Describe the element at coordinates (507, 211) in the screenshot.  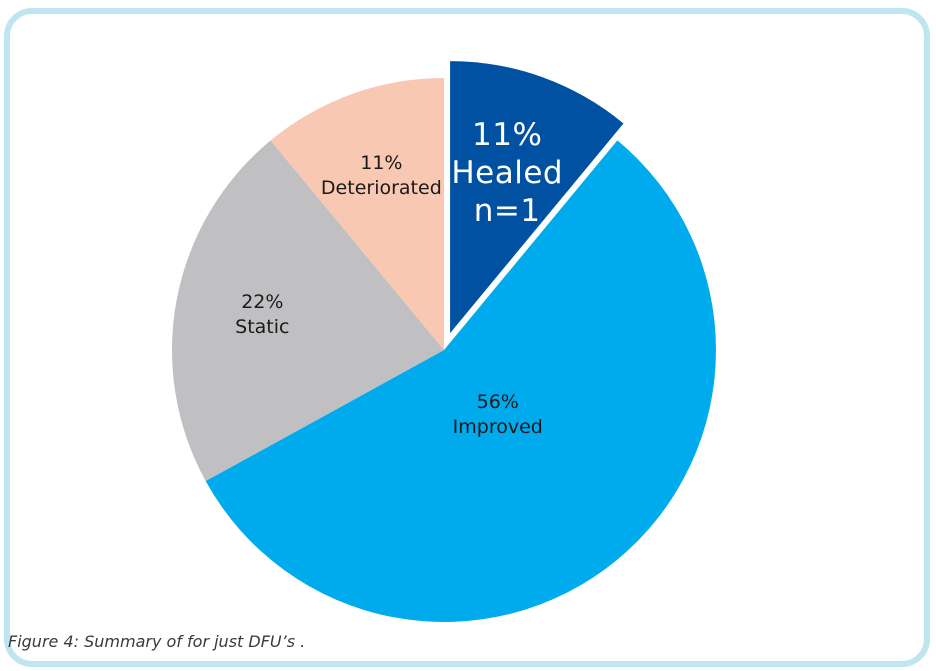
I see `slice-label-extra: n=1` at that location.